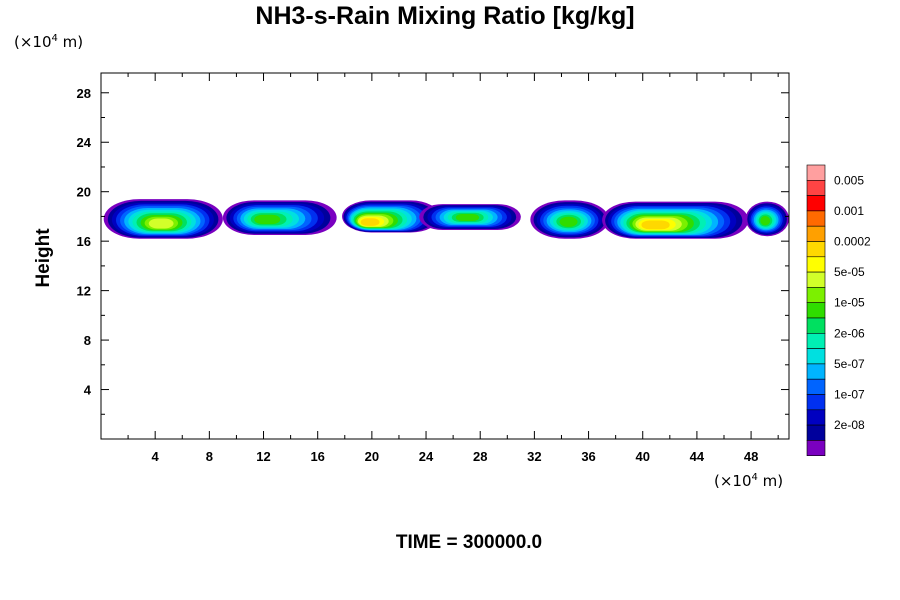 This screenshot has height=600, width=900. What do you see at coordinates (751, 456) in the screenshot?
I see `x-tick-label: 48` at bounding box center [751, 456].